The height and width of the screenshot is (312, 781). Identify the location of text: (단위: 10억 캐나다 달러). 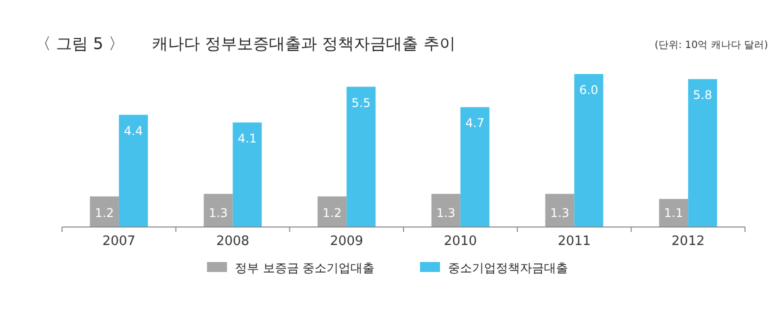
(711, 45).